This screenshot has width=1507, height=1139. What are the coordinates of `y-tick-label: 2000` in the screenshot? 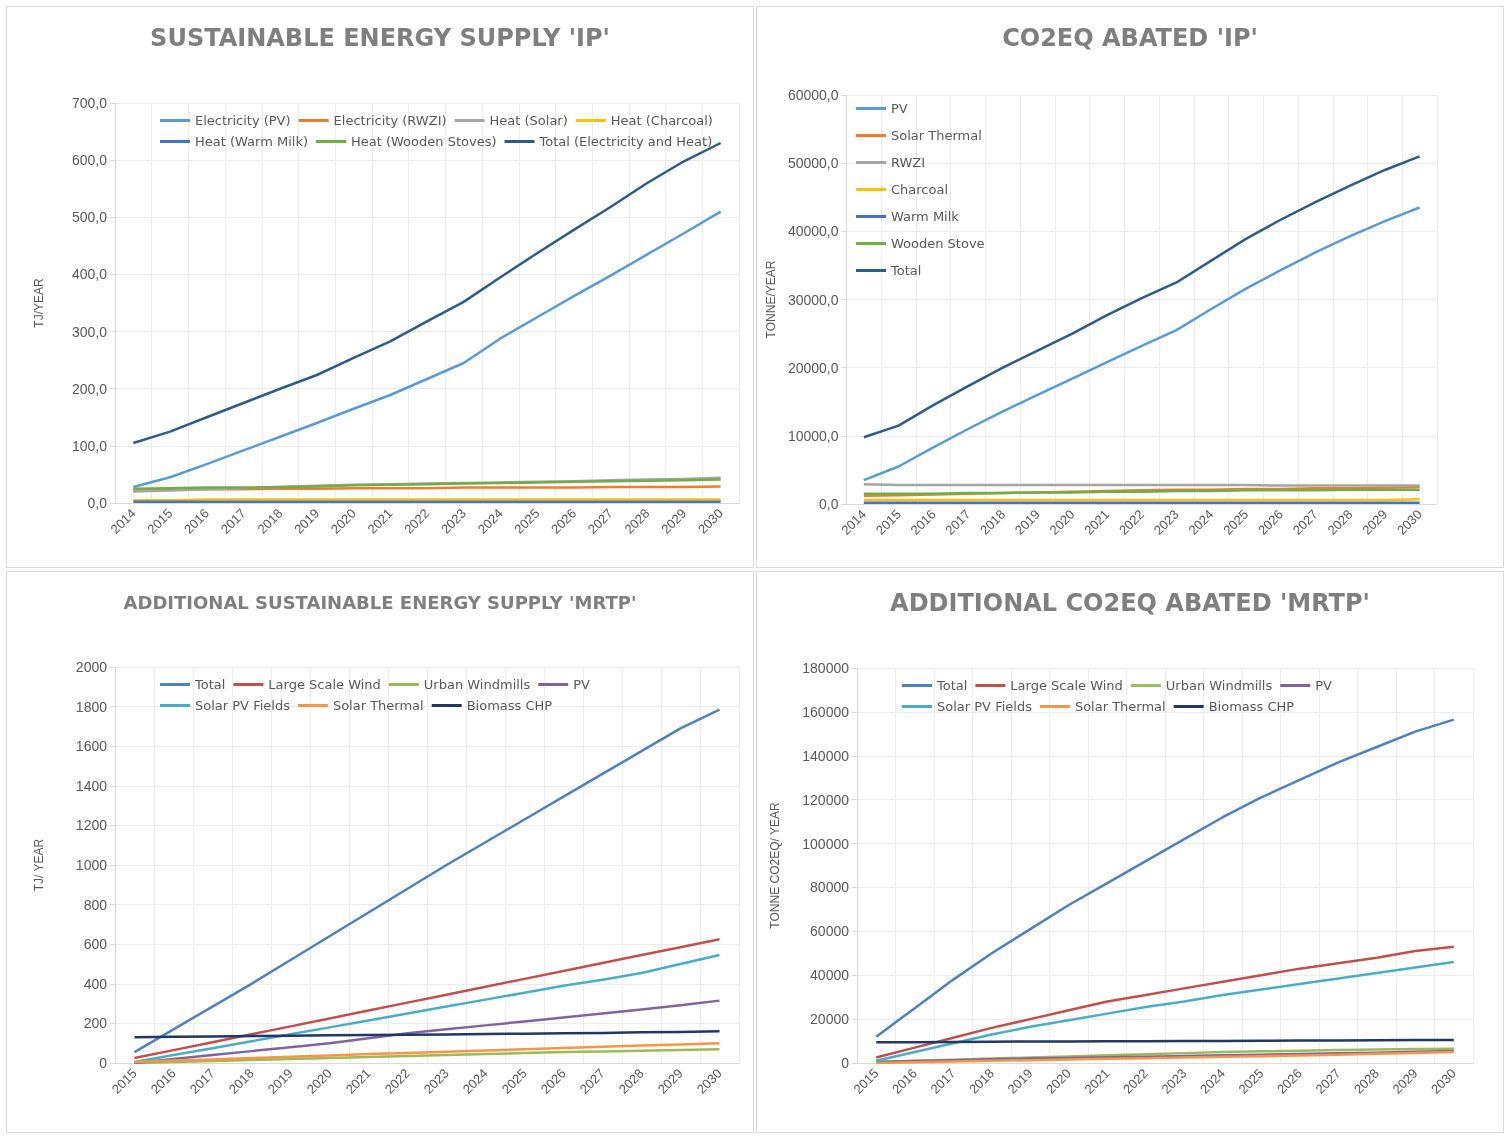 It's located at (91, 667).